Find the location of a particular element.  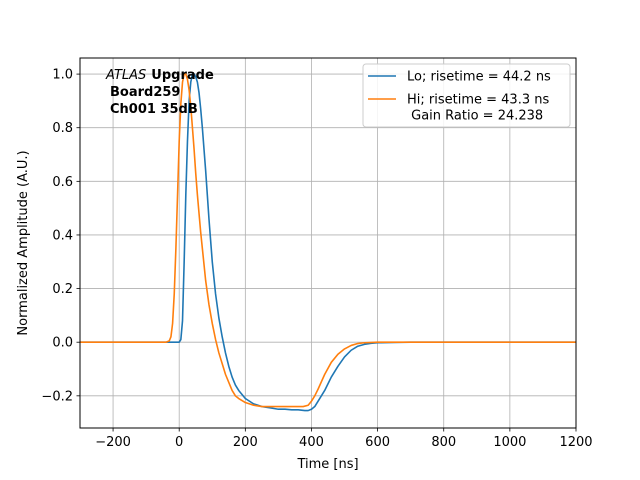

atlas-annotation: ATLAS Upgrade Board259 Ch001 35dB is located at coordinates (159, 92).